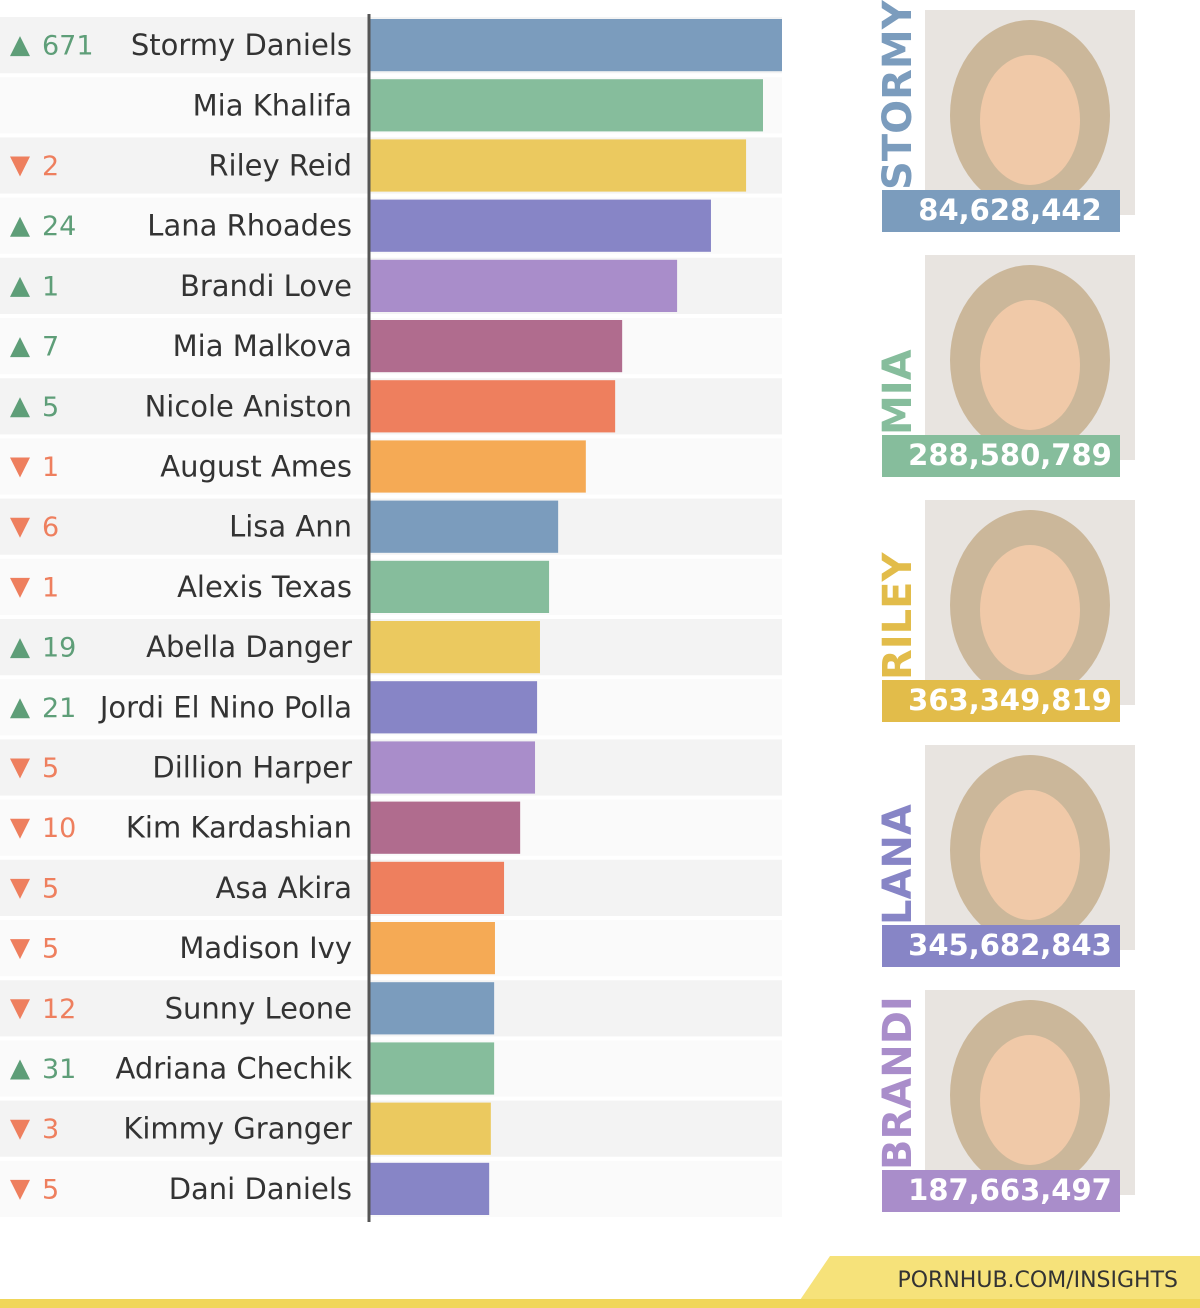  Describe the element at coordinates (256, 467) in the screenshot. I see `category-label: August Ames` at that location.